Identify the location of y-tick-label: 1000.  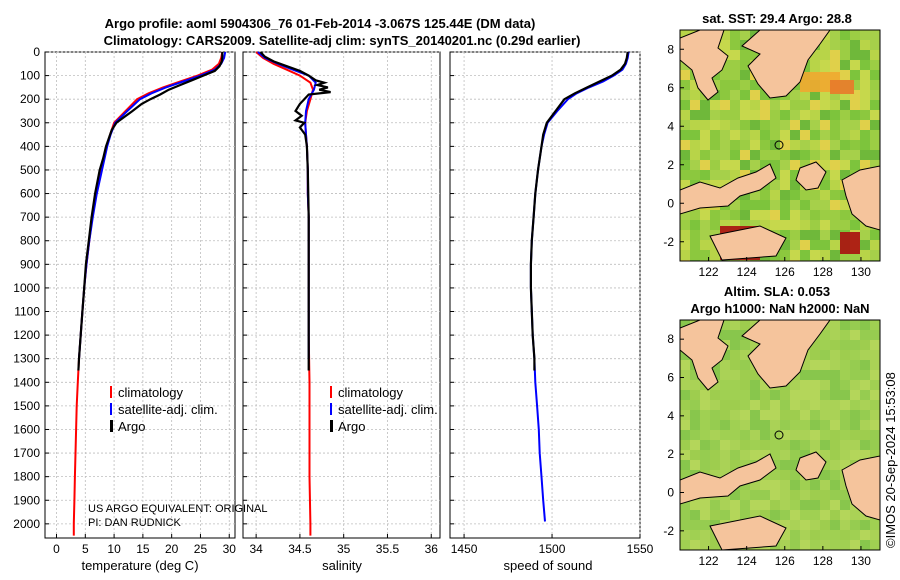
(26, 288).